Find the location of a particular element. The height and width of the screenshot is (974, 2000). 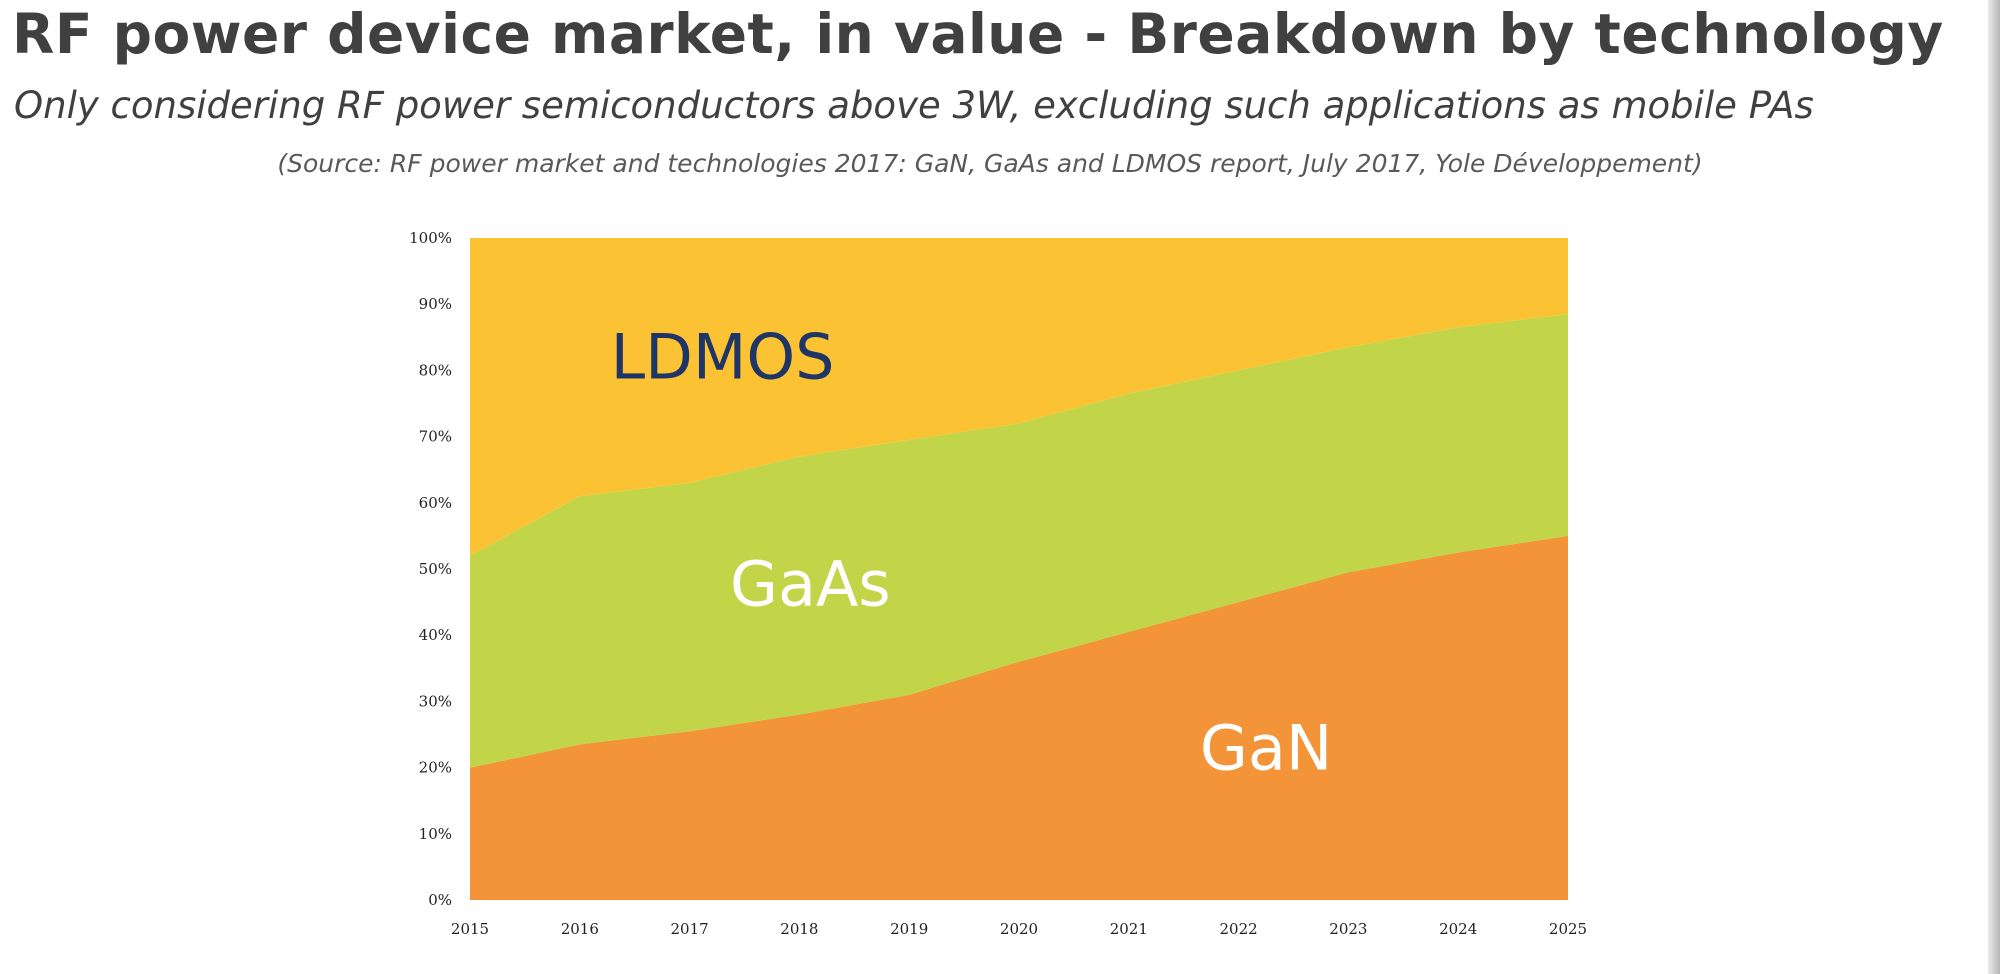

y-tick-label: 0% is located at coordinates (440, 900).